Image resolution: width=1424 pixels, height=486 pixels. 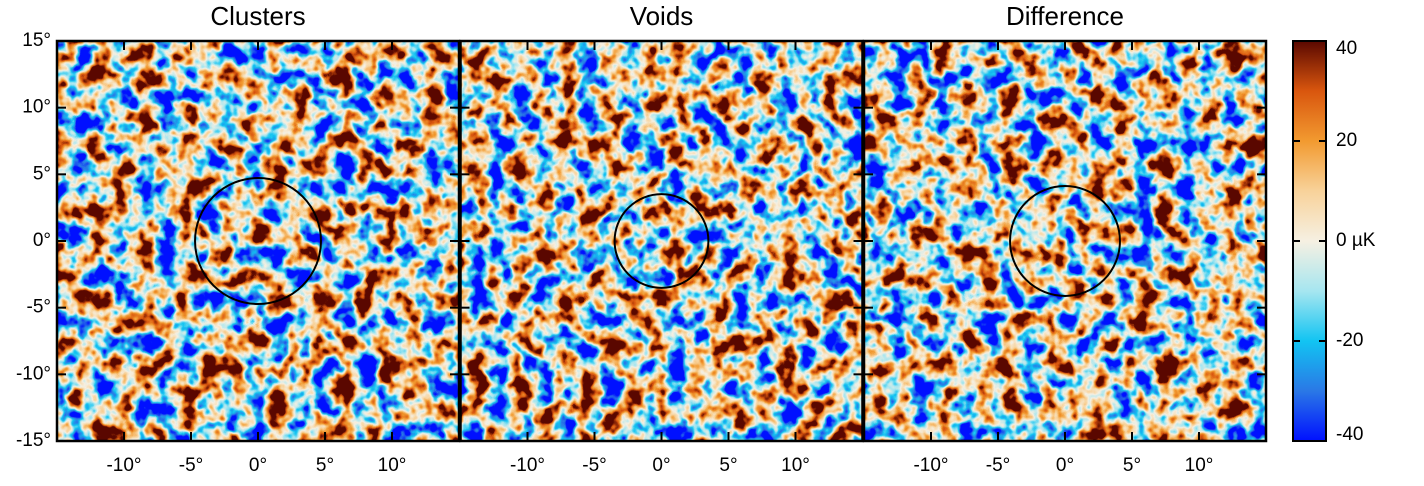 I want to click on y-tick-label: -10°, so click(x=33, y=373).